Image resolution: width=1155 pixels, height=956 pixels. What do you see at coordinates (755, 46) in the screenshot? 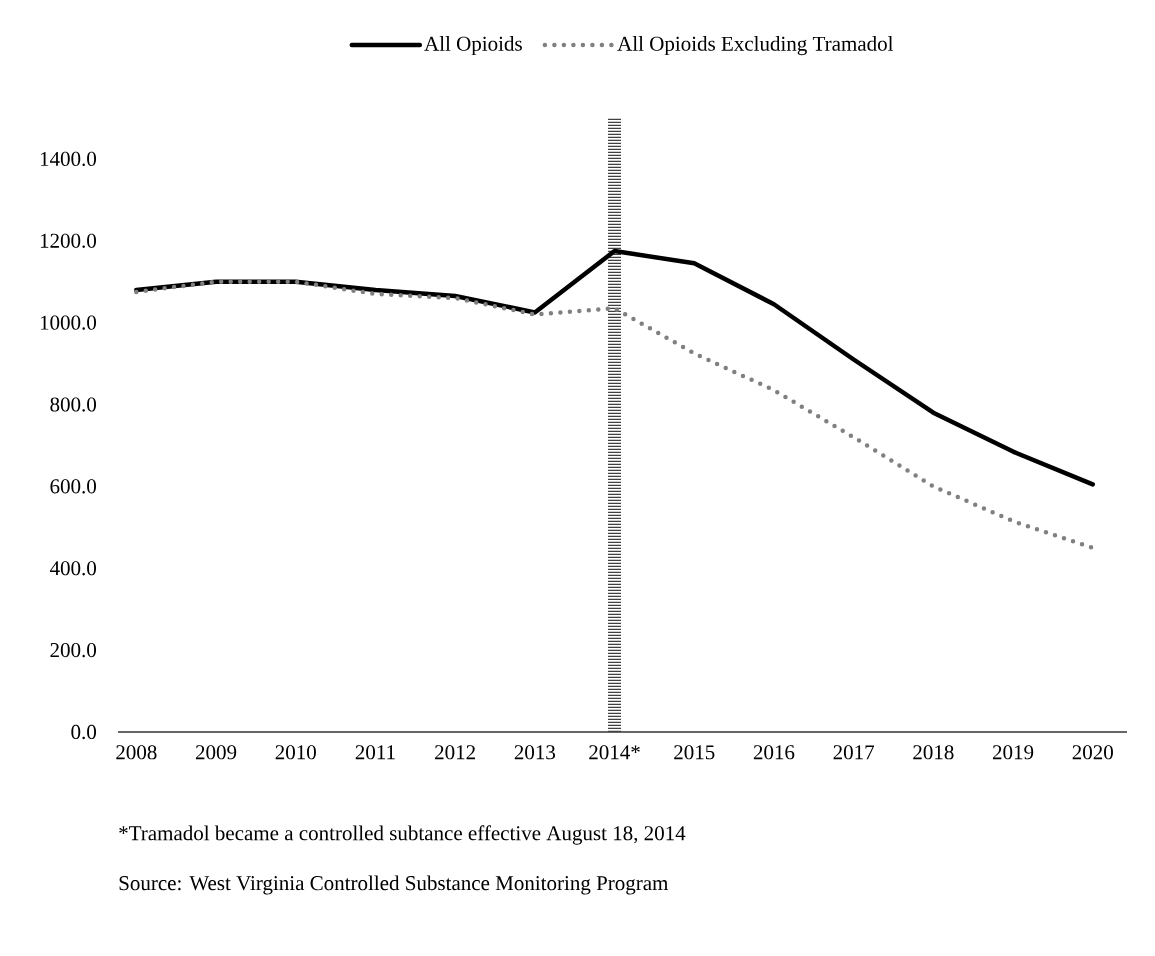
I see `legend-label: All Opioids Excluding Tramadol` at bounding box center [755, 46].